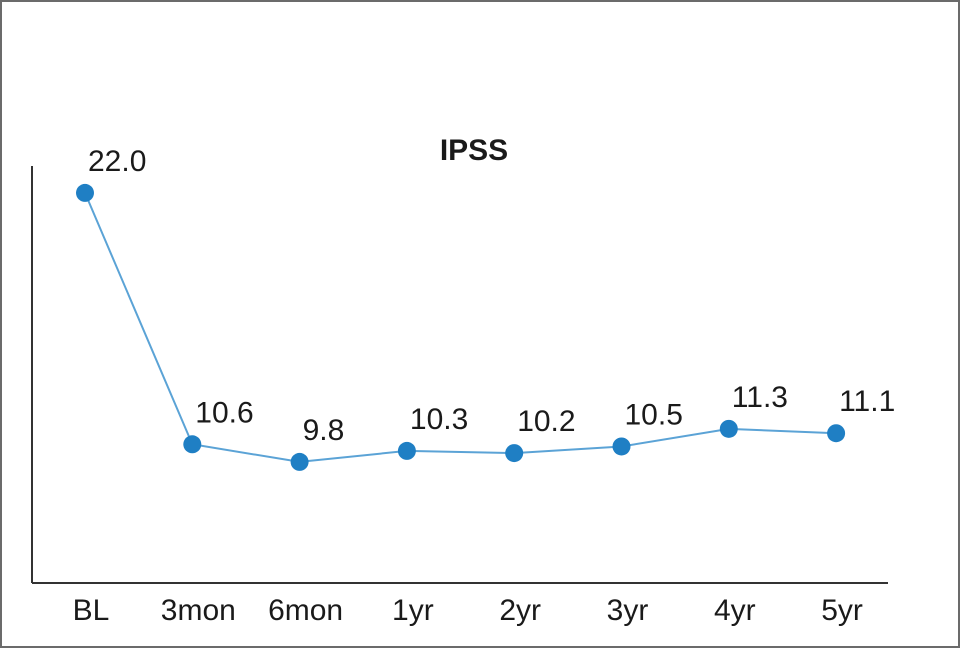  I want to click on data-point-6mon, so click(299, 461).